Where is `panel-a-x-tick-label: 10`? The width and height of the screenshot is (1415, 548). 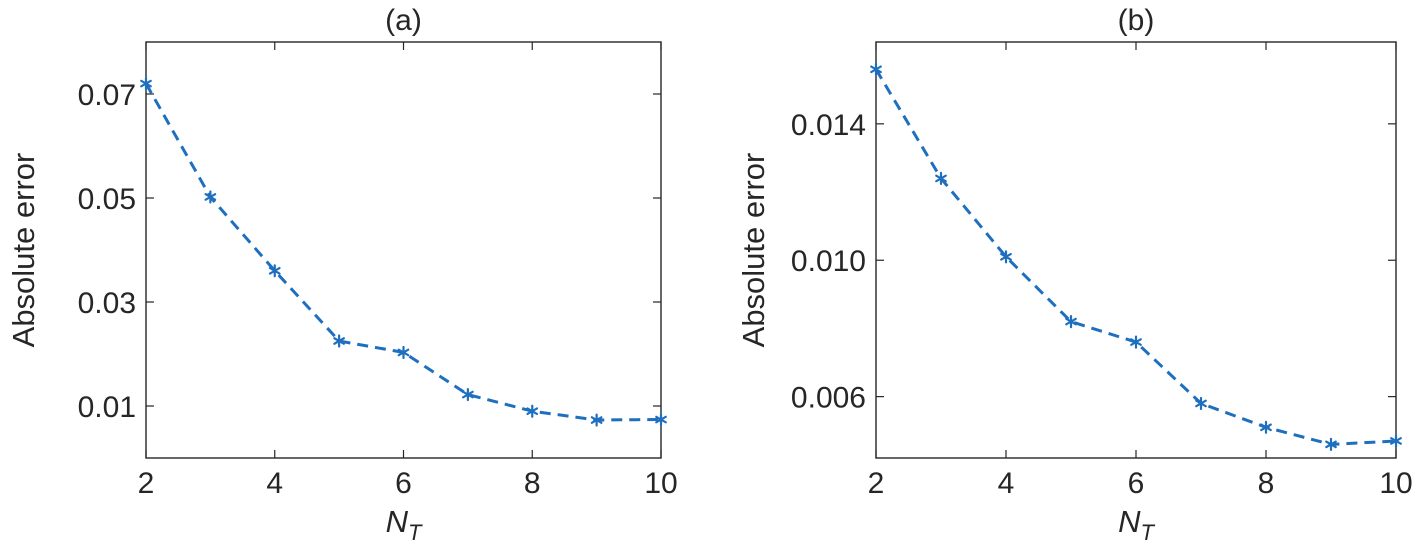
panel-a-x-tick-label: 10 is located at coordinates (660, 483).